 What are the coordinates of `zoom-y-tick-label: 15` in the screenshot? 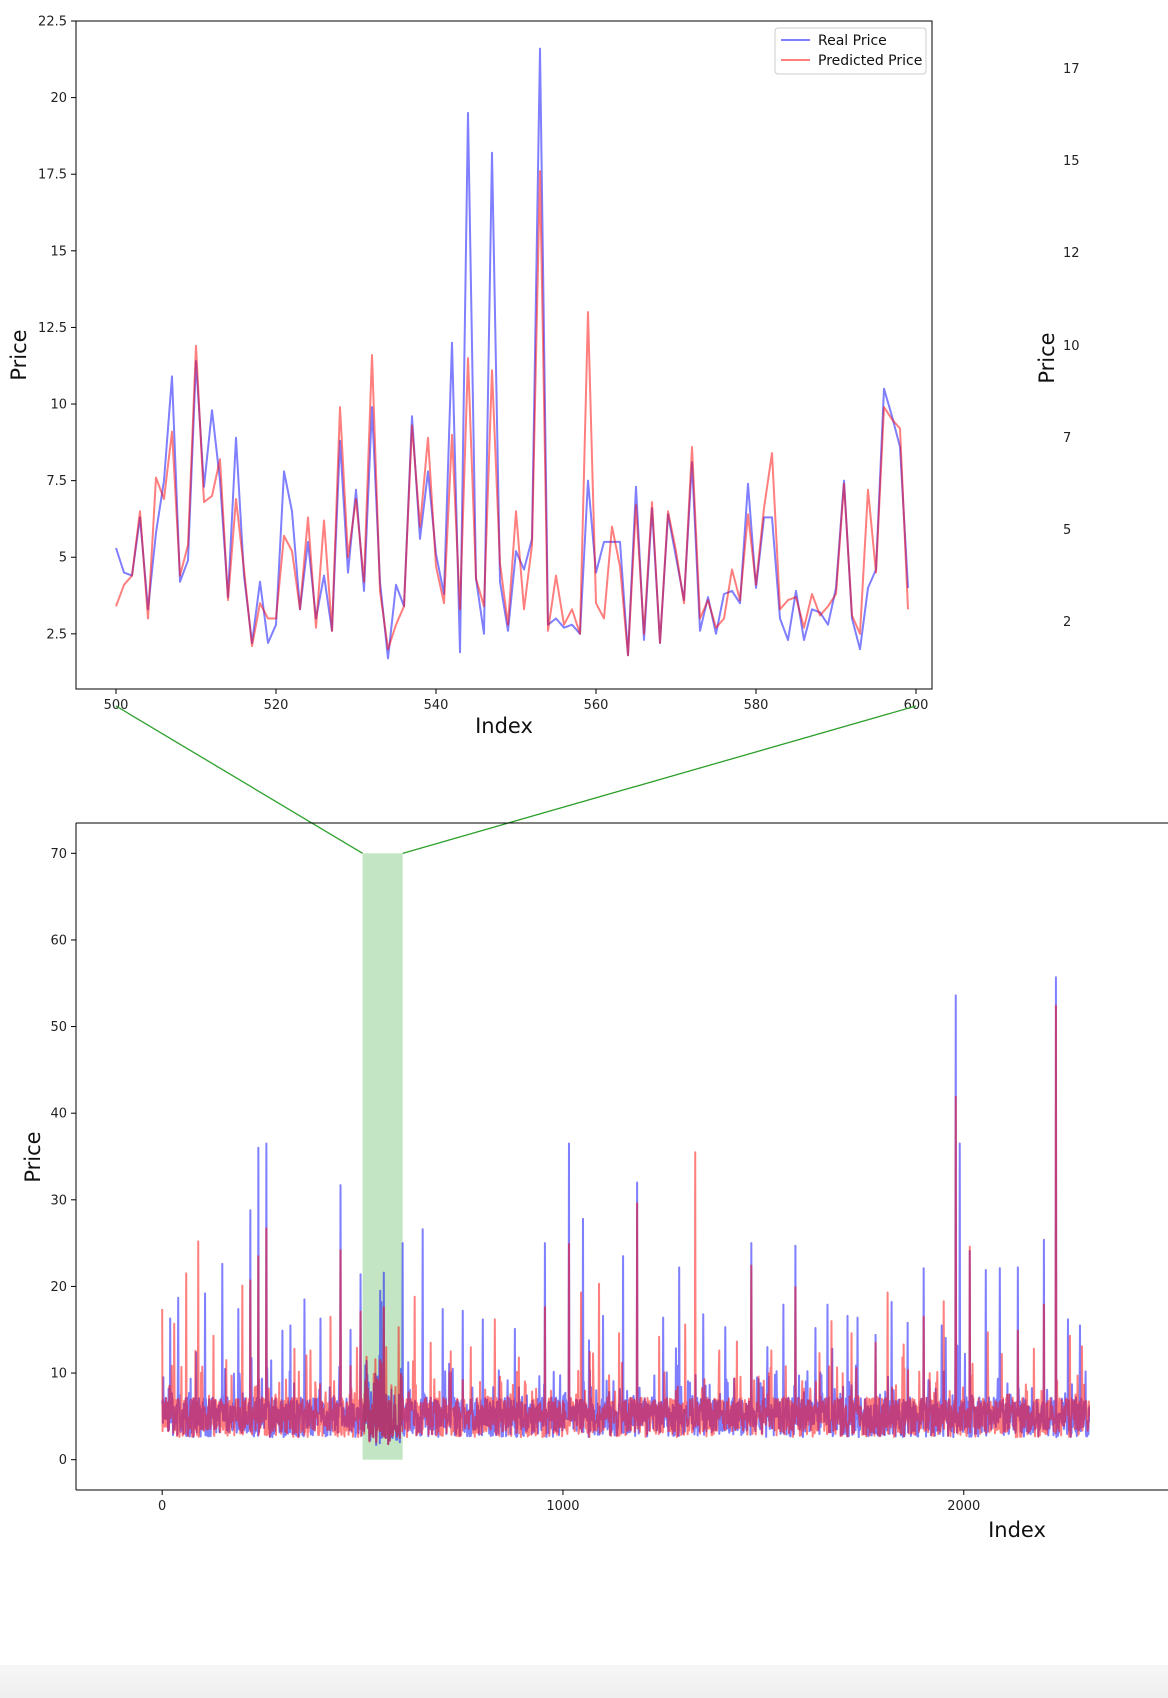 It's located at (58, 251).